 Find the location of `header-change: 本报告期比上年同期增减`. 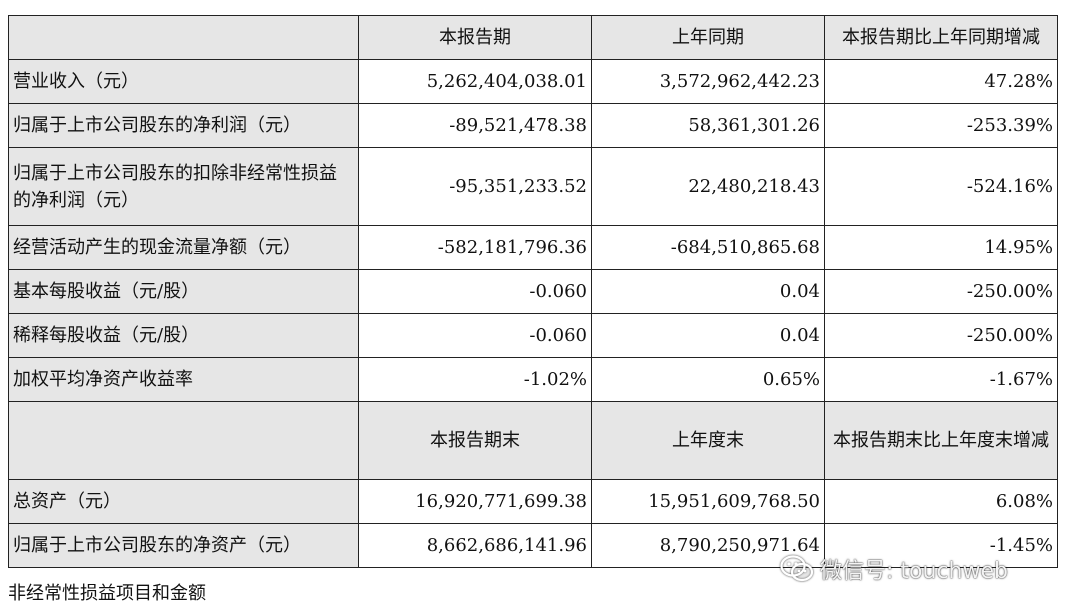

header-change: 本报告期比上年同期增减 is located at coordinates (941, 37).